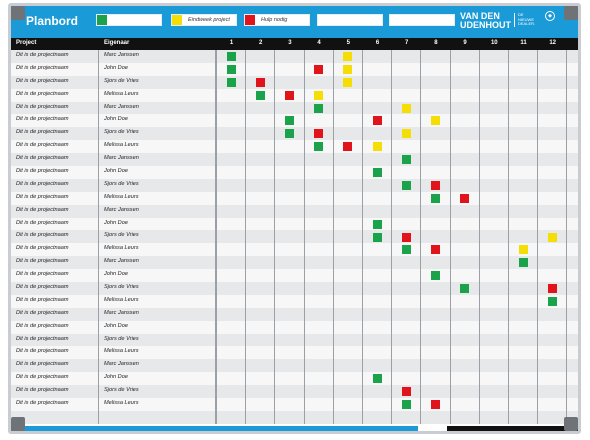 The width and height of the screenshot is (590, 440). Describe the element at coordinates (407, 43) in the screenshot. I see `week-header-7: 7` at that location.